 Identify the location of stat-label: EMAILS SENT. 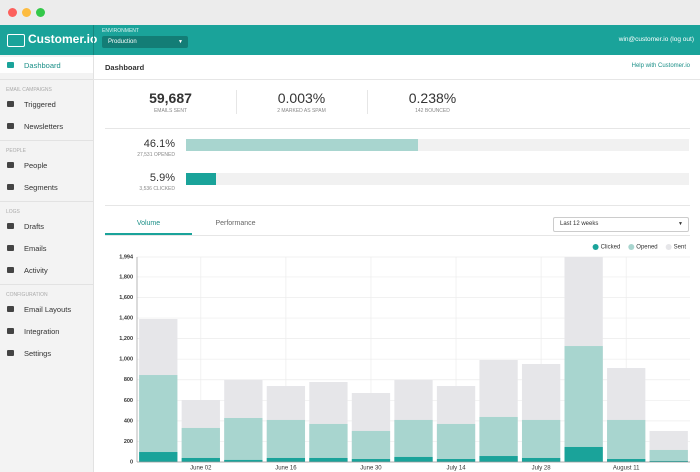
(170, 111).